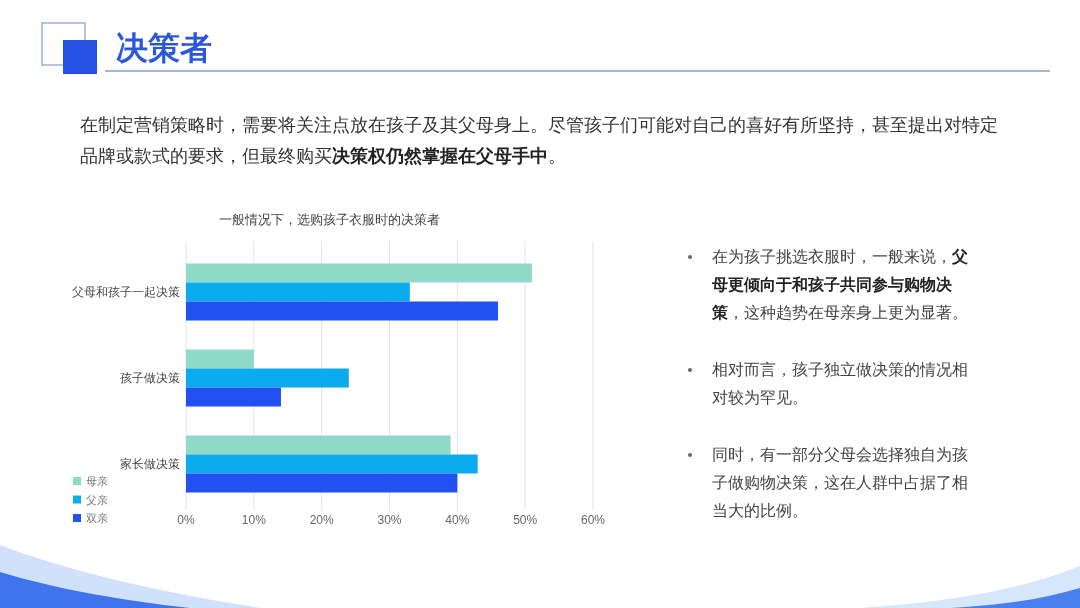 This screenshot has height=608, width=1080. Describe the element at coordinates (539, 141) in the screenshot. I see `text: 在制定营销策略时，需要将关注点放在孩子及其父母身上。尽管孩子们可能对自己的喜好有所坚持，甚至提出对特定品牌或款式的要求，但最终购买决策权仍然掌握在父母手中。` at that location.